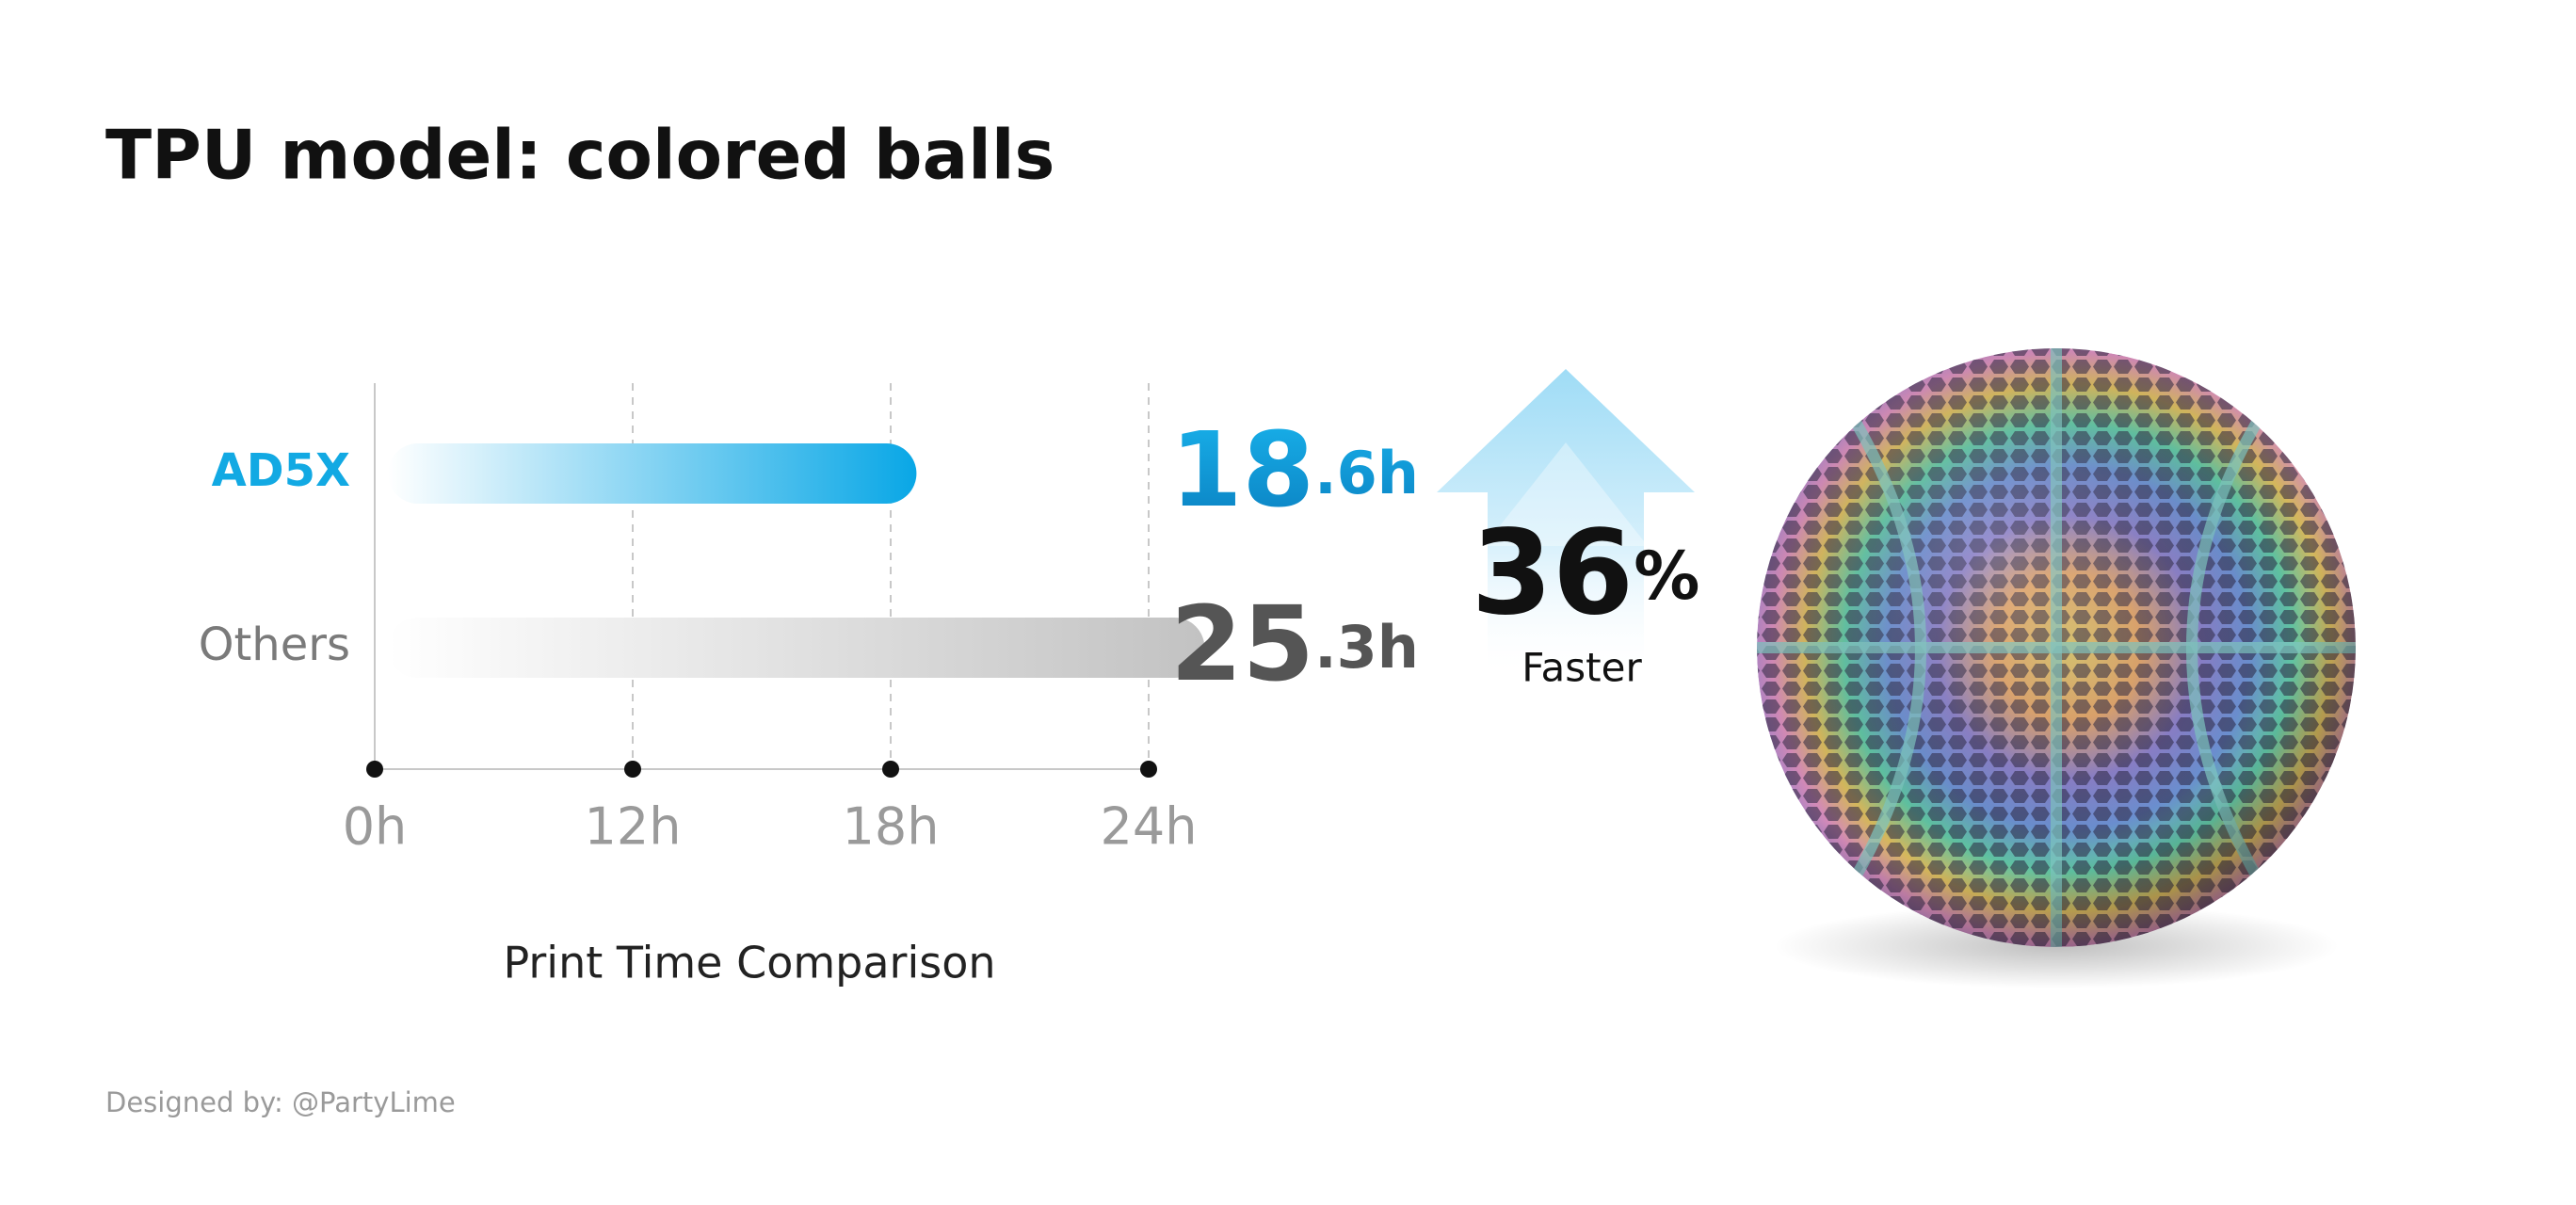 The width and height of the screenshot is (2576, 1205). What do you see at coordinates (375, 827) in the screenshot?
I see `x-tick-label: 0h` at bounding box center [375, 827].